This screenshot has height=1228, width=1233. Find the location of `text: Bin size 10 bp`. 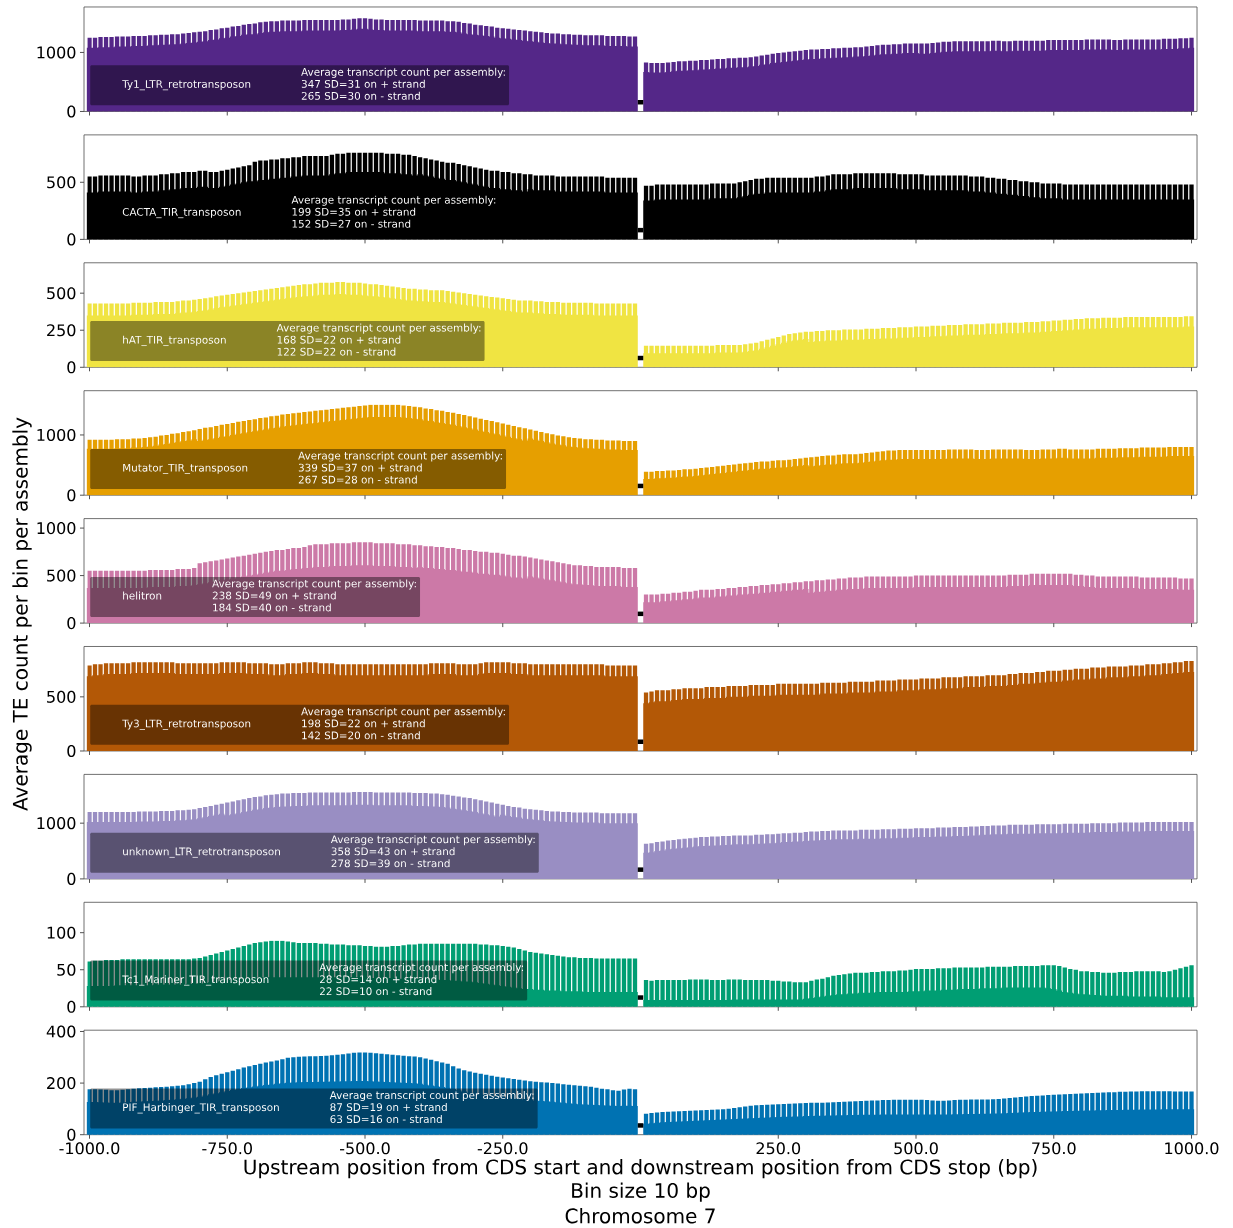

text: Bin size 10 bp is located at coordinates (641, 1192).